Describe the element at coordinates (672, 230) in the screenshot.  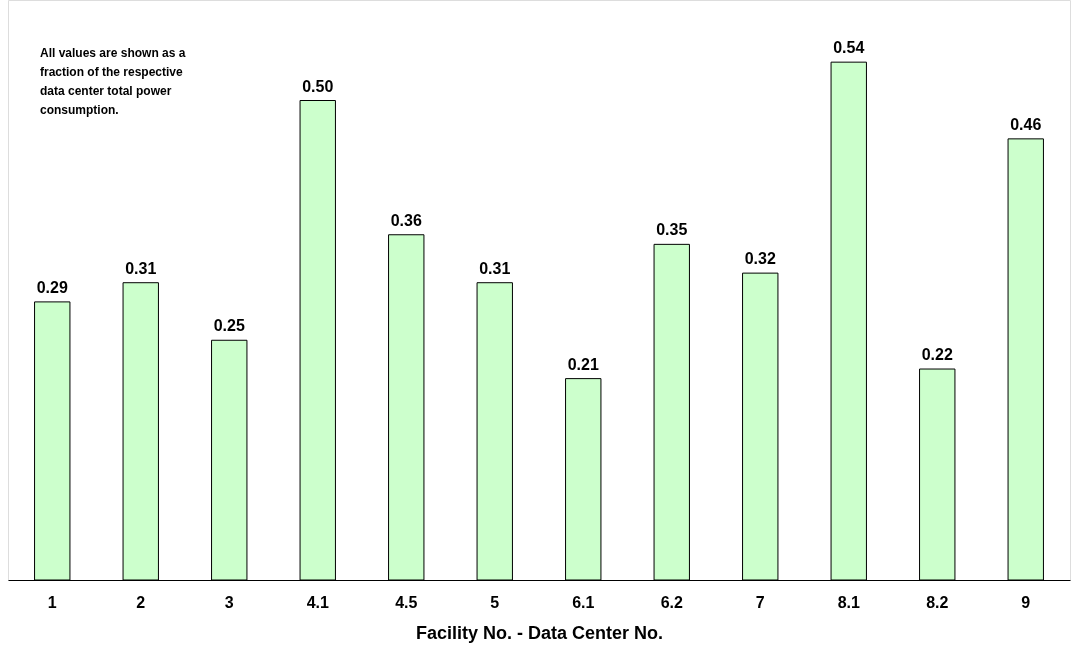
I see `data-label: 0.35` at that location.